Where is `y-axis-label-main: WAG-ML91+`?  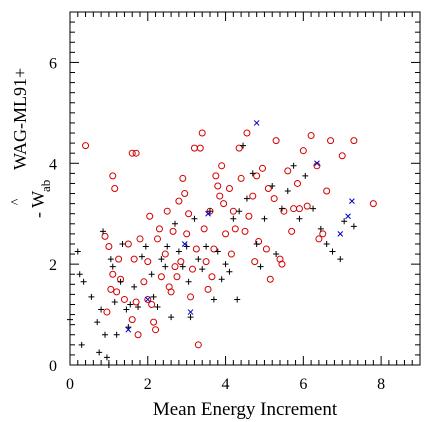
y-axis-label-main: WAG-ML91+ is located at coordinates (20, 119).